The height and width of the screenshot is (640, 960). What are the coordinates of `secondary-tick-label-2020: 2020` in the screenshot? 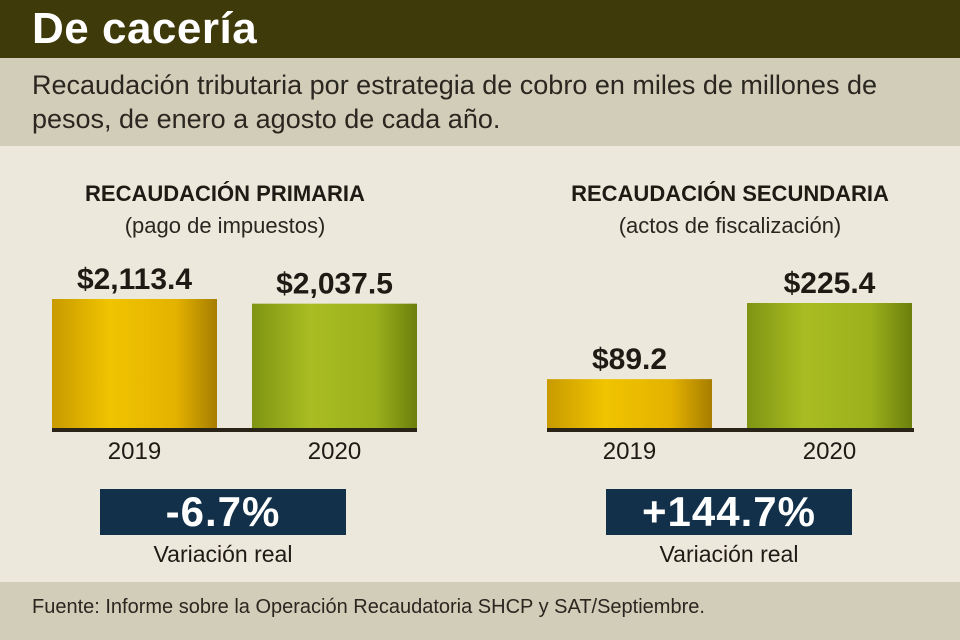 It's located at (829, 451).